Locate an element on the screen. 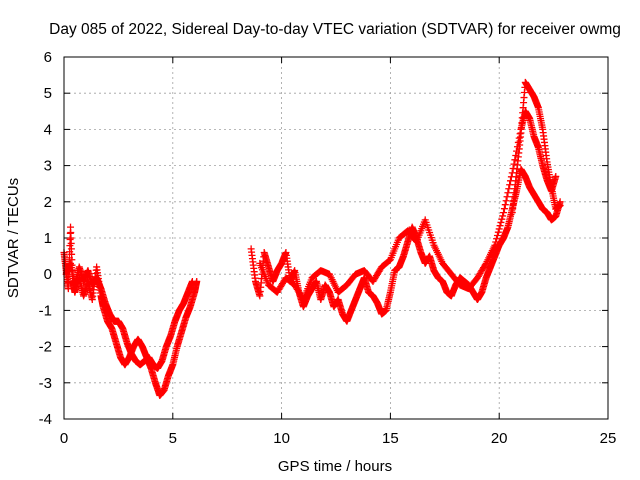 The image size is (640, 480). y-axis-label: SDTVAR / TECUs is located at coordinates (13, 238).